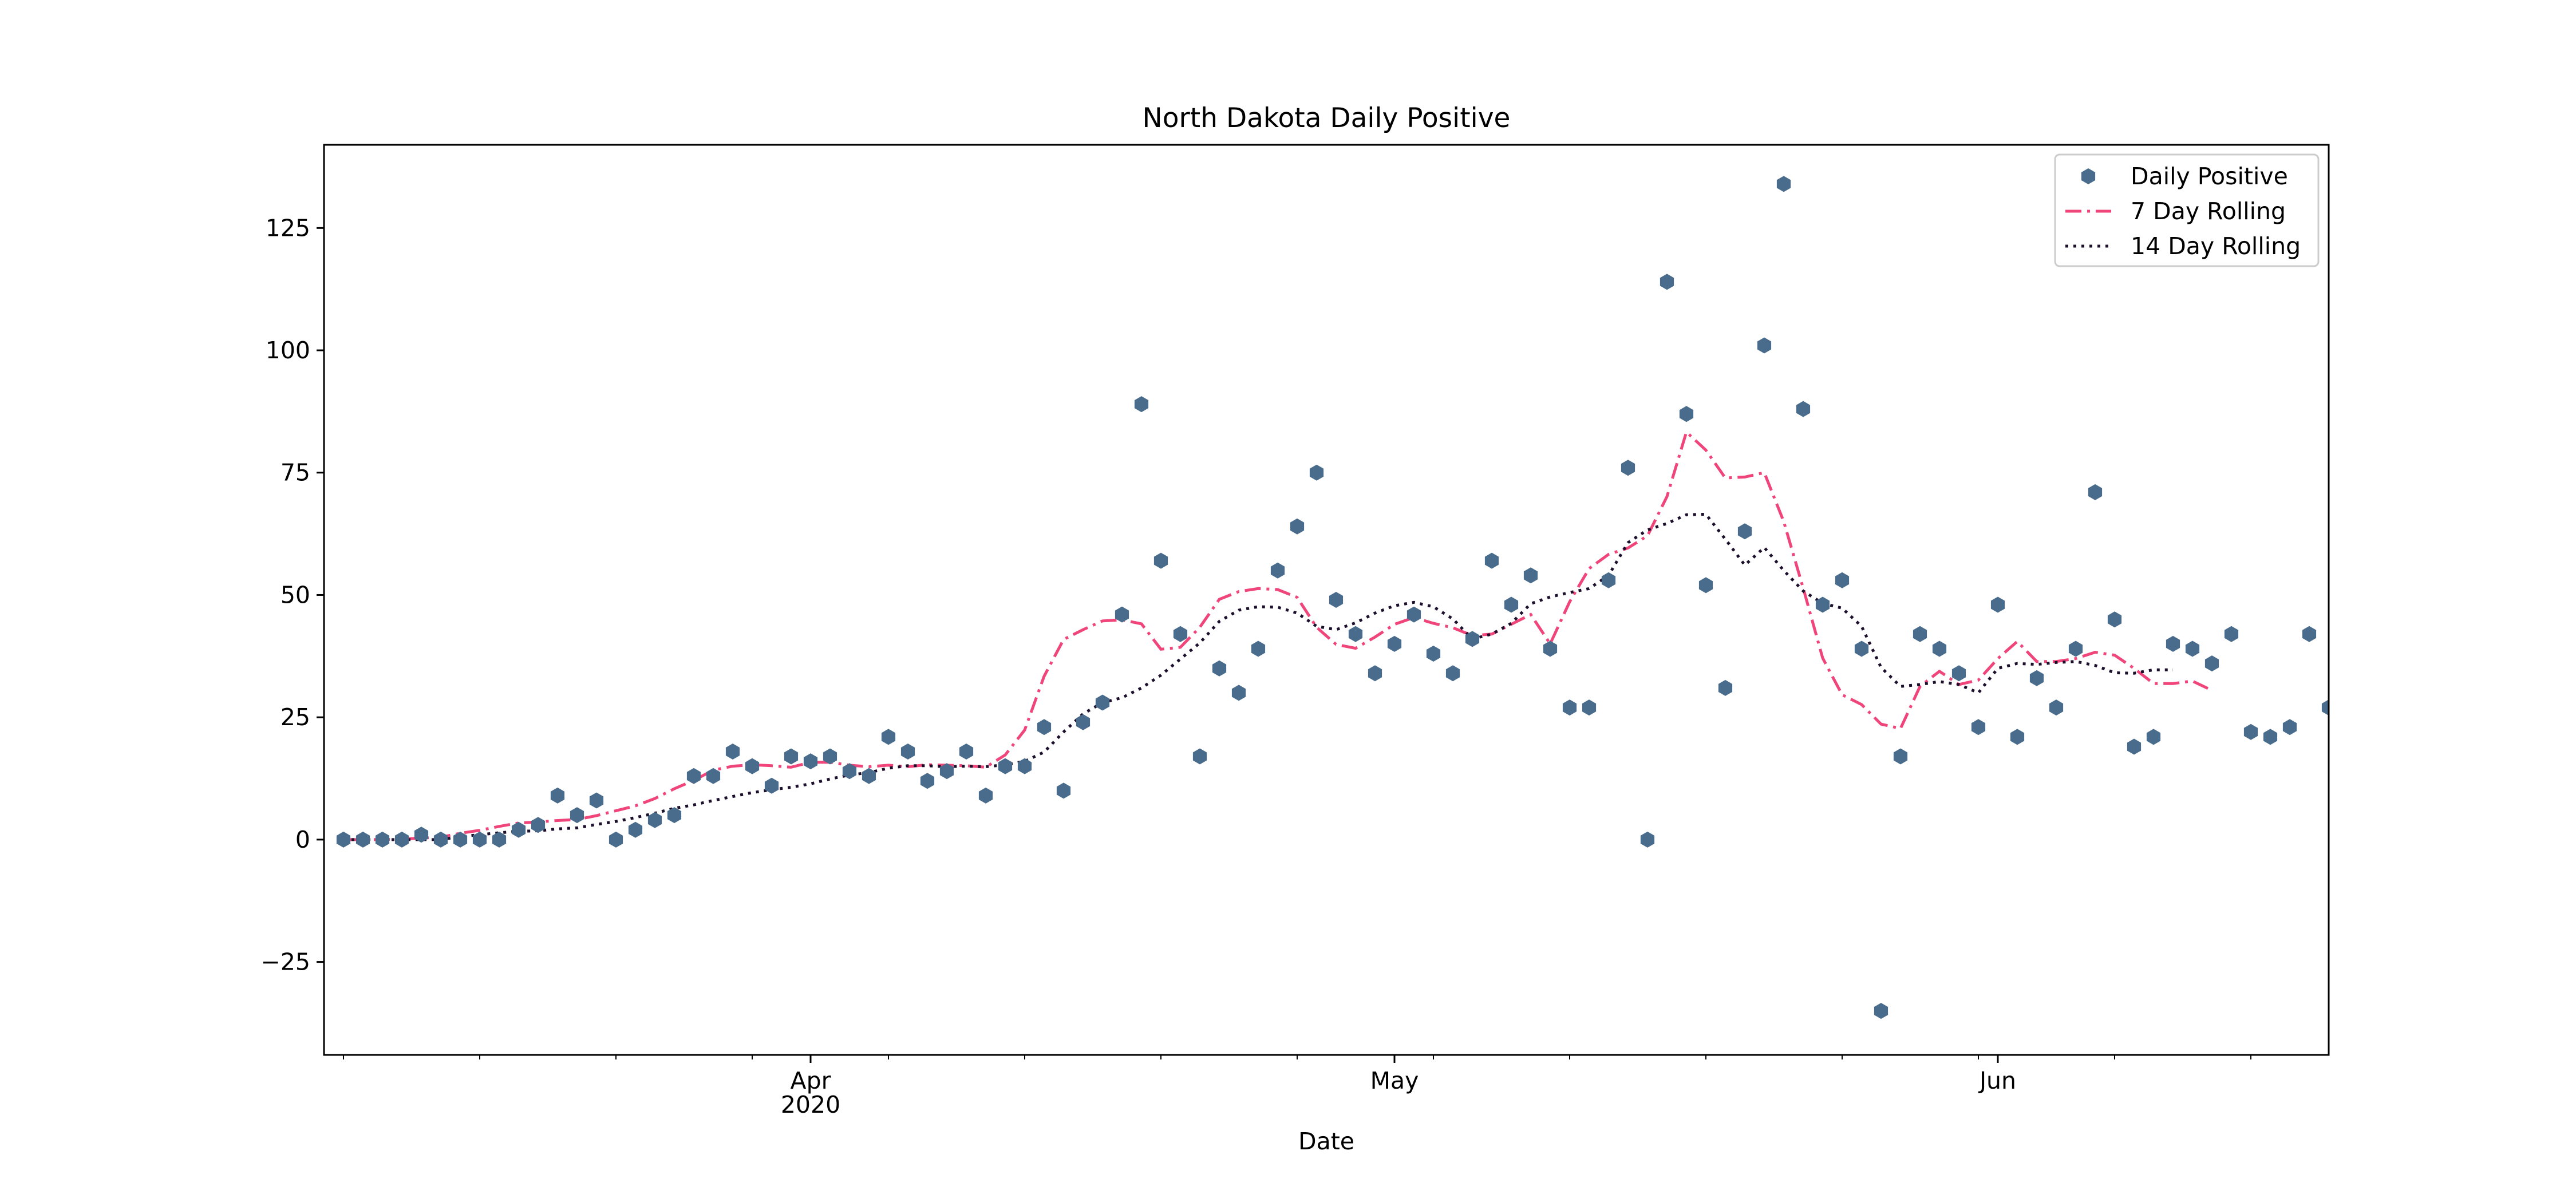 The width and height of the screenshot is (2576, 1202). What do you see at coordinates (810, 1105) in the screenshot?
I see `x-tick-sublabel: 2020` at bounding box center [810, 1105].